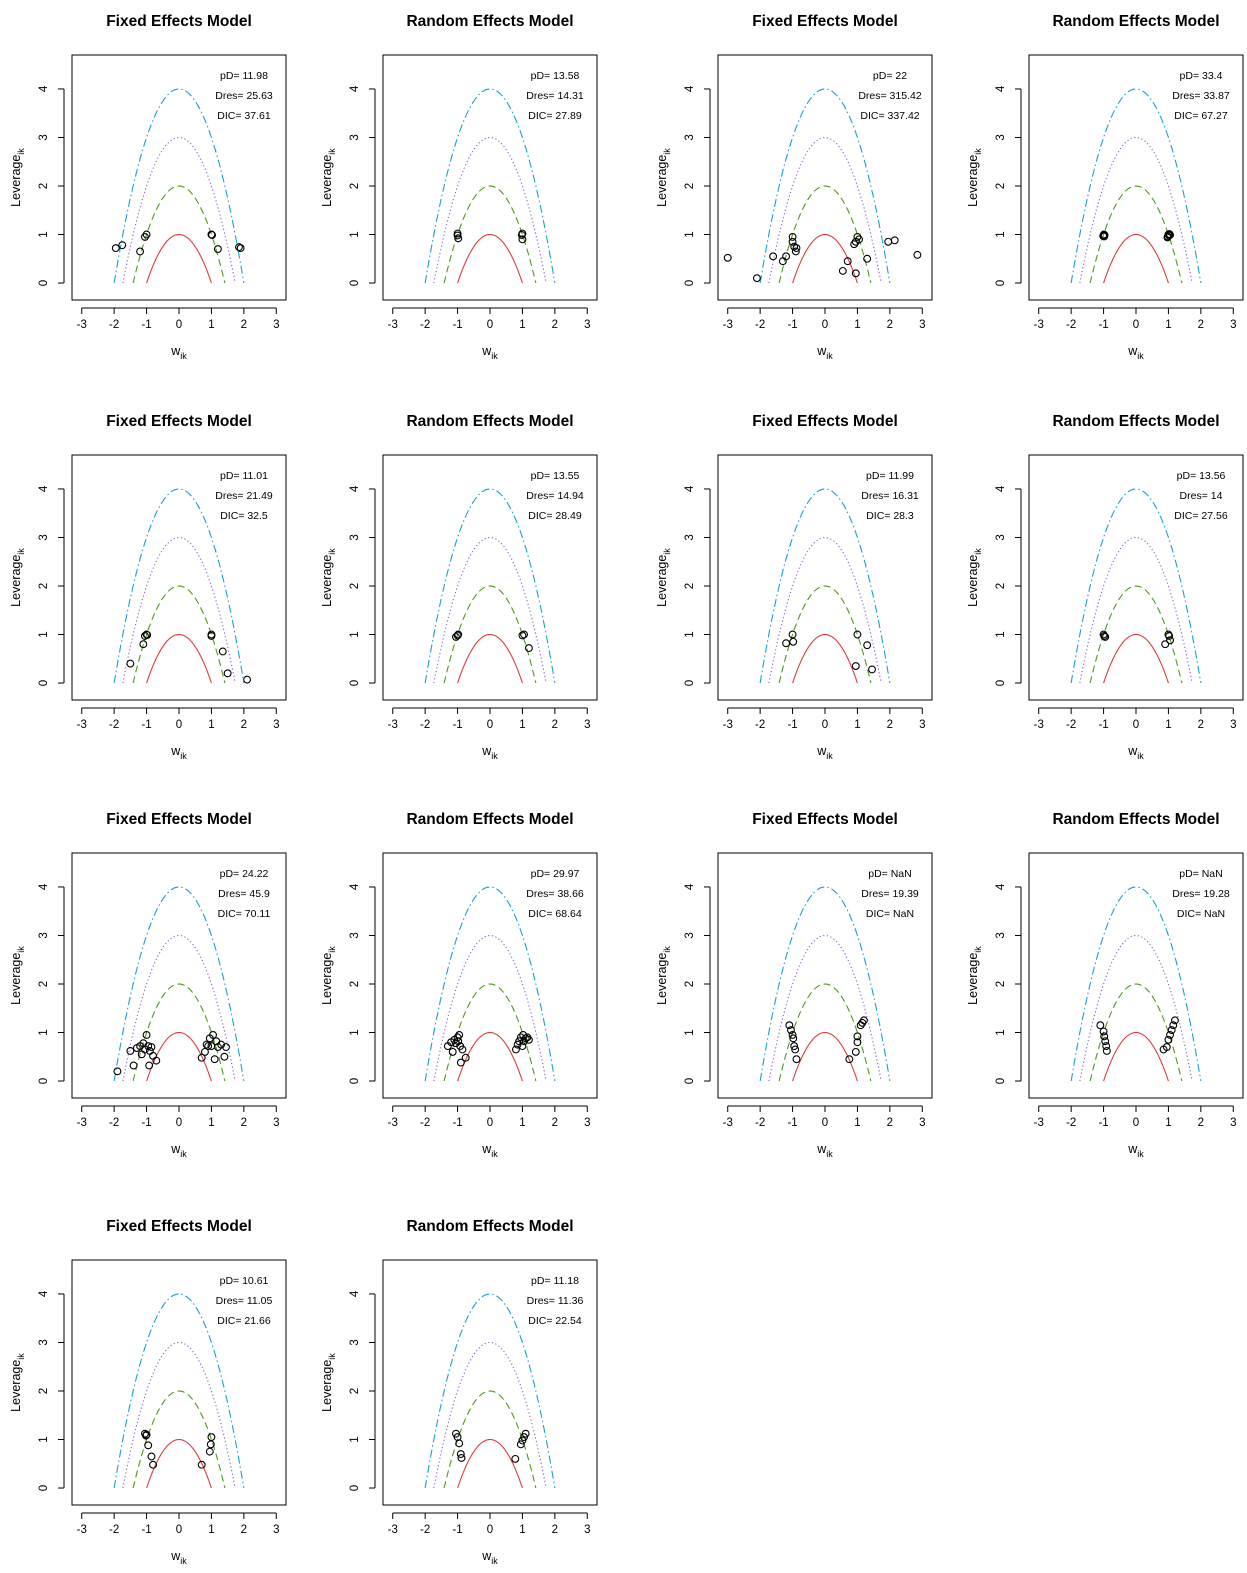 This screenshot has height=1573, width=1247. What do you see at coordinates (179, 325) in the screenshot?
I see `panel-1-x-tick-label: 0` at bounding box center [179, 325].